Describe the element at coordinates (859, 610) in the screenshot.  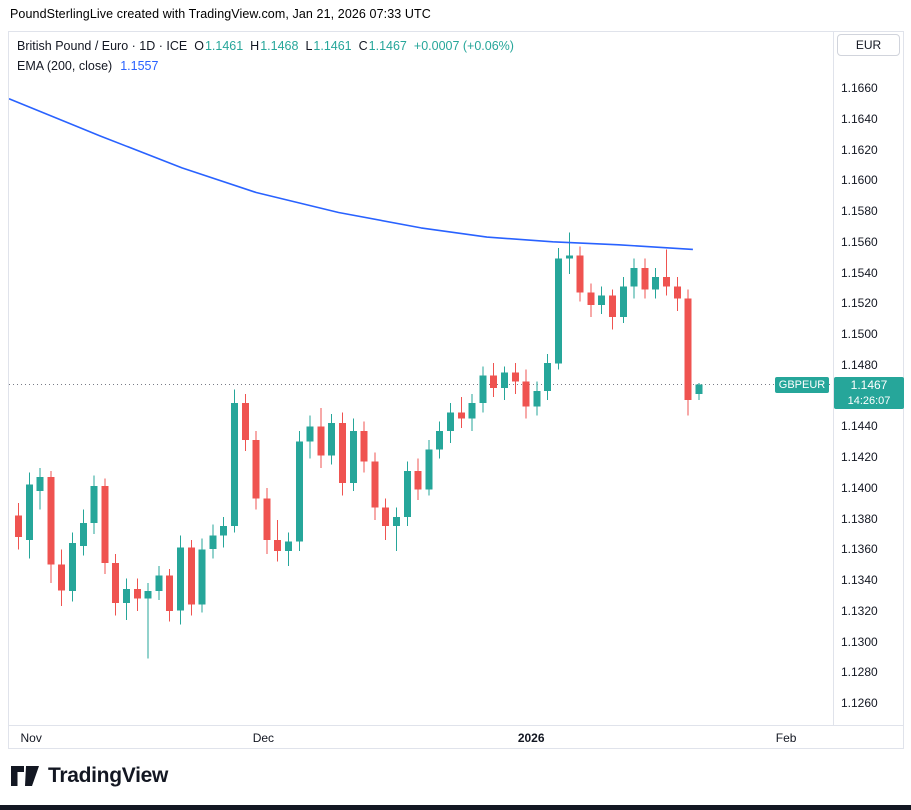
I see `price-axis-label: 1.1320` at that location.